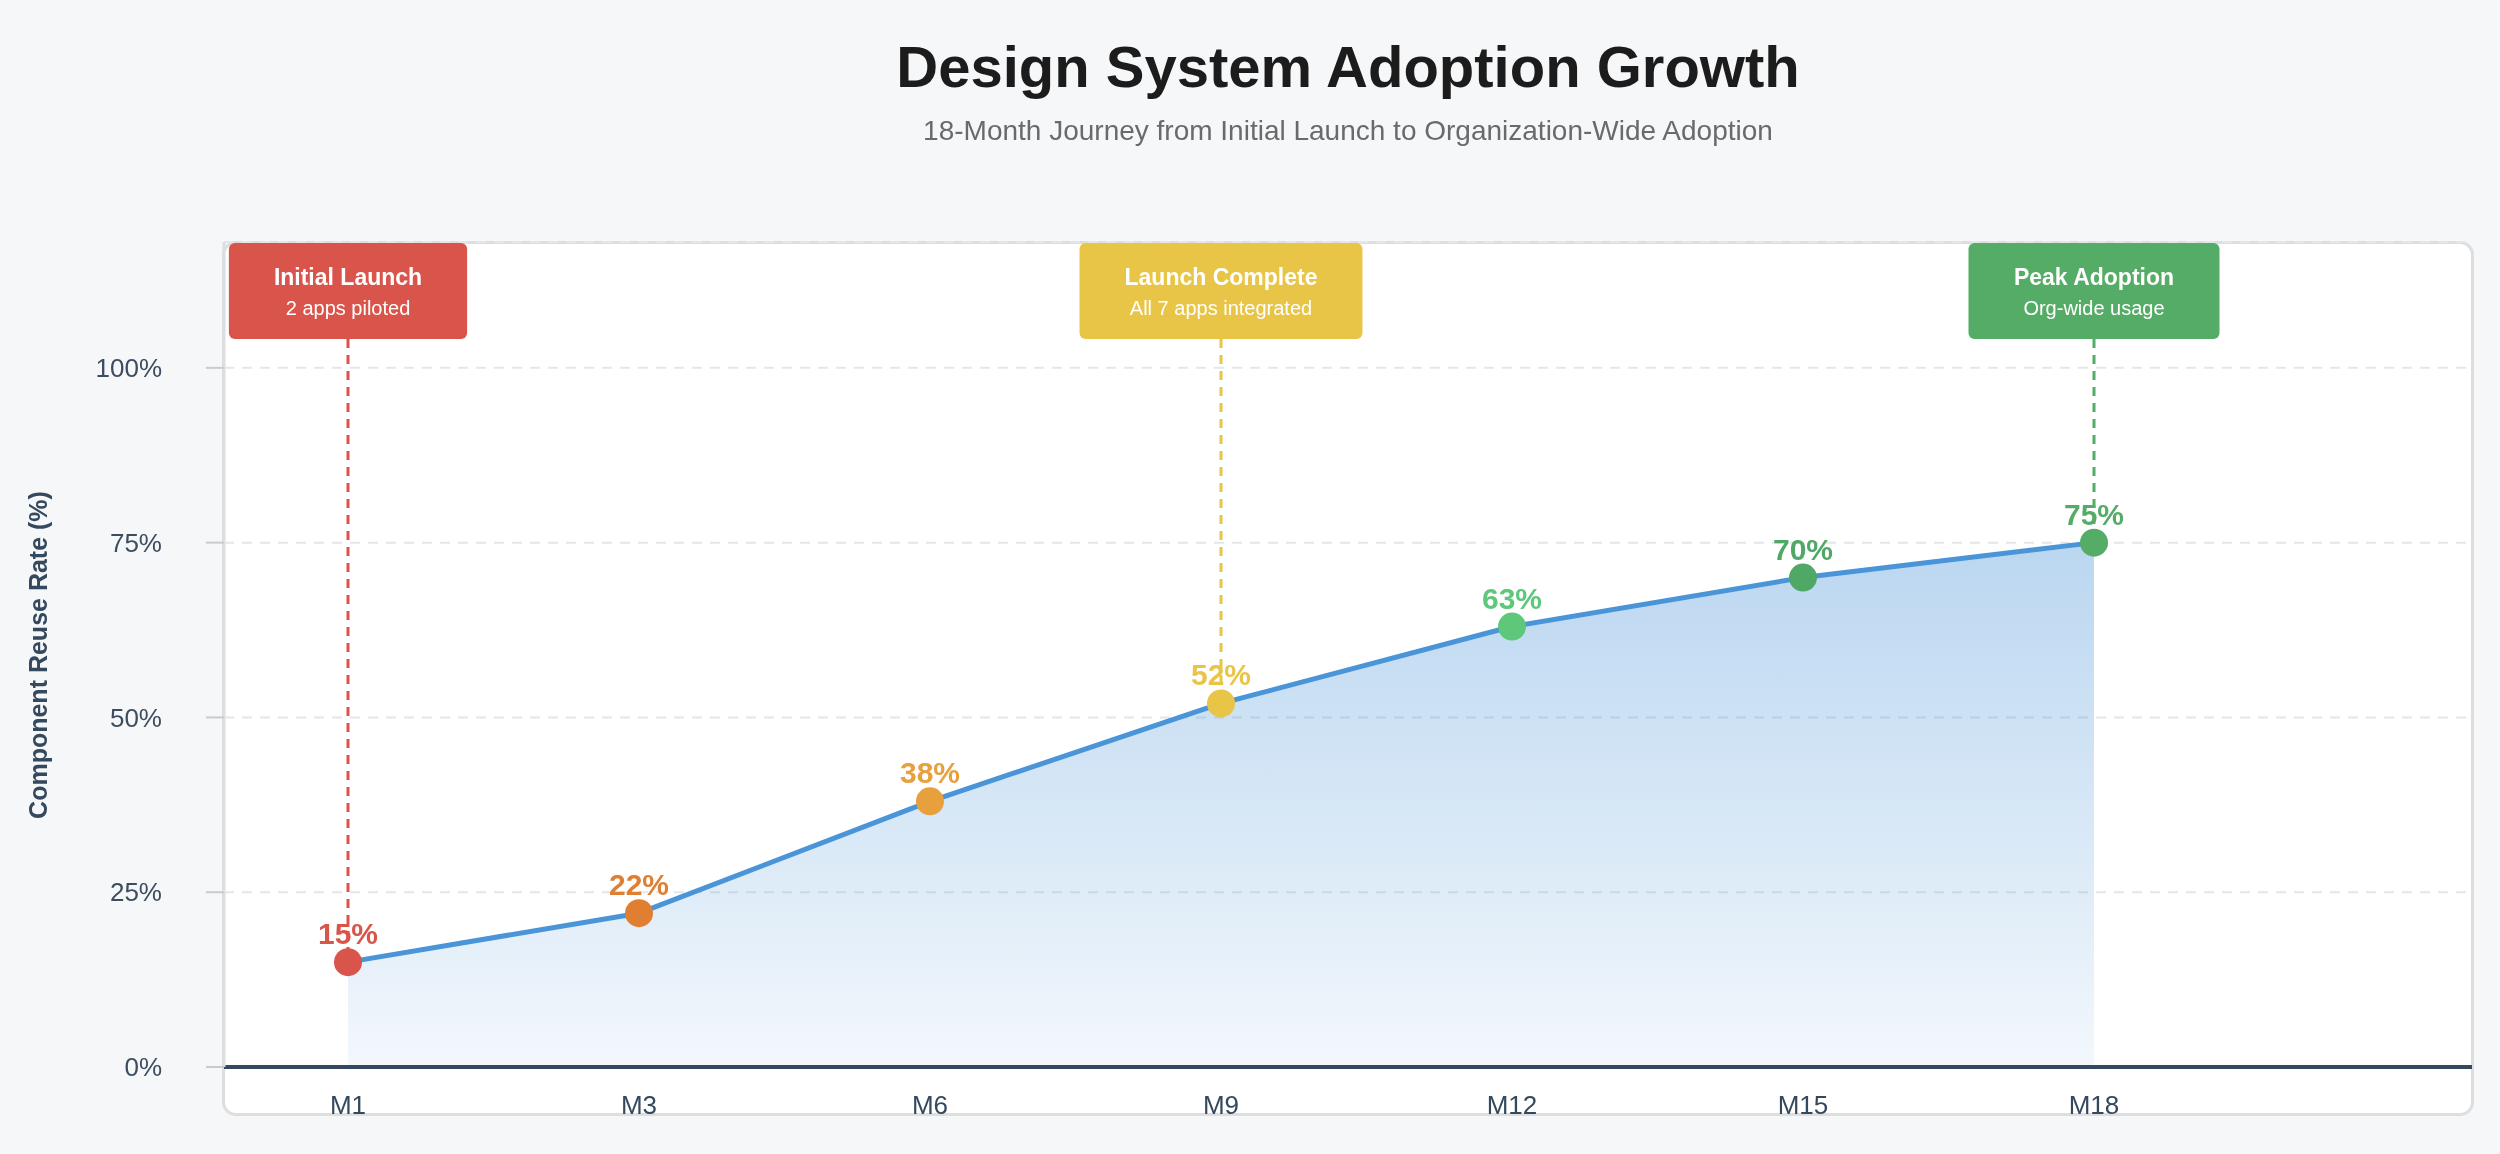  Describe the element at coordinates (639, 1105) in the screenshot. I see `x-tick-label: M3` at that location.